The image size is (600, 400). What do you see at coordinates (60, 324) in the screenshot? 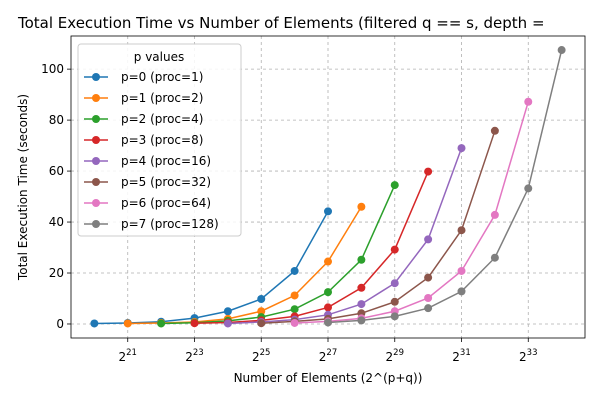
I see `y-tick-label: 0` at bounding box center [60, 324].